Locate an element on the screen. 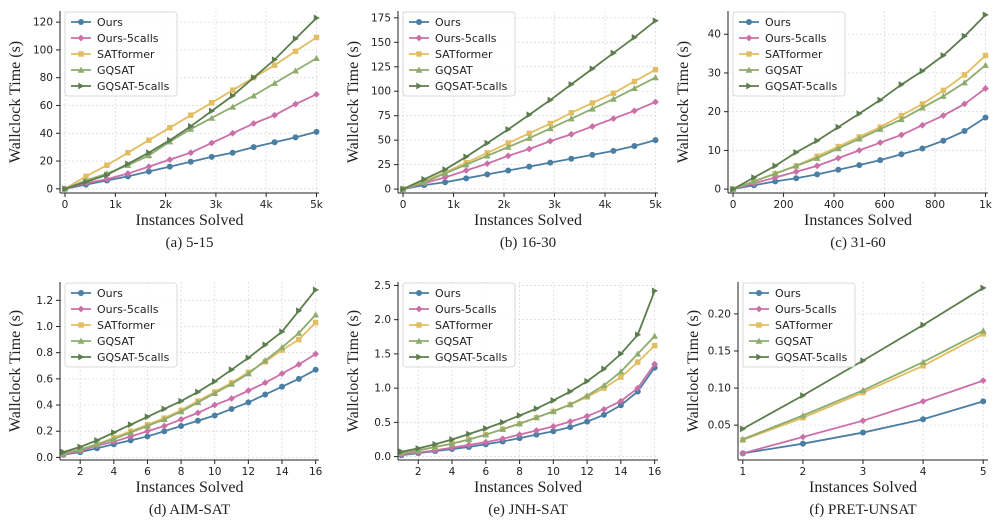 The image size is (996, 521). y-axis-label: Wallclock Time (s) is located at coordinates (353, 371).